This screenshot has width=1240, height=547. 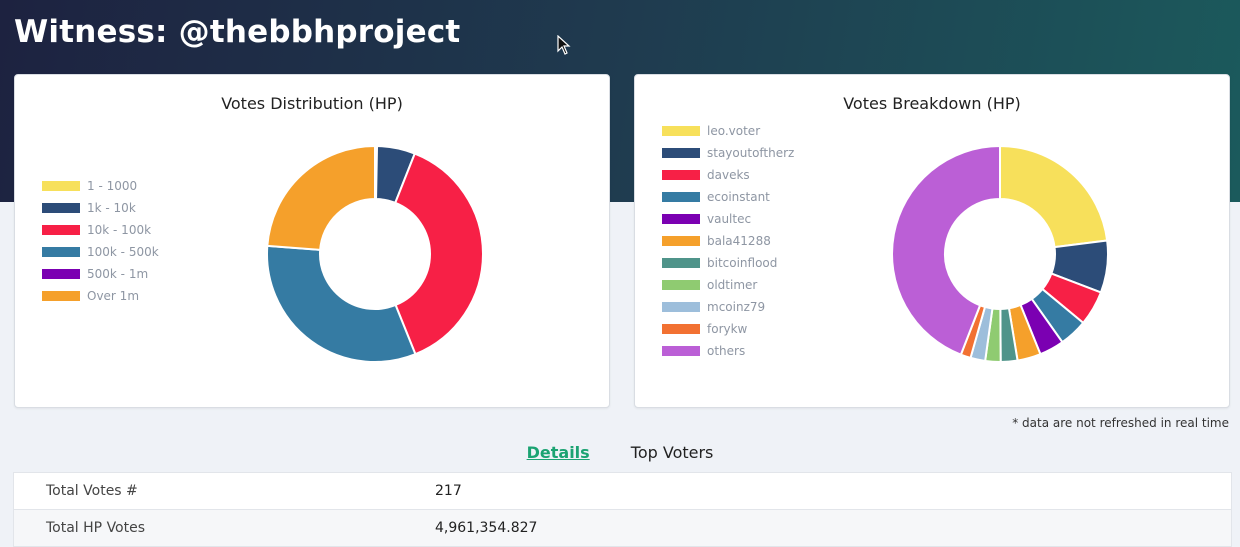 I want to click on legend-item: 1 - 1000, so click(x=100, y=186).